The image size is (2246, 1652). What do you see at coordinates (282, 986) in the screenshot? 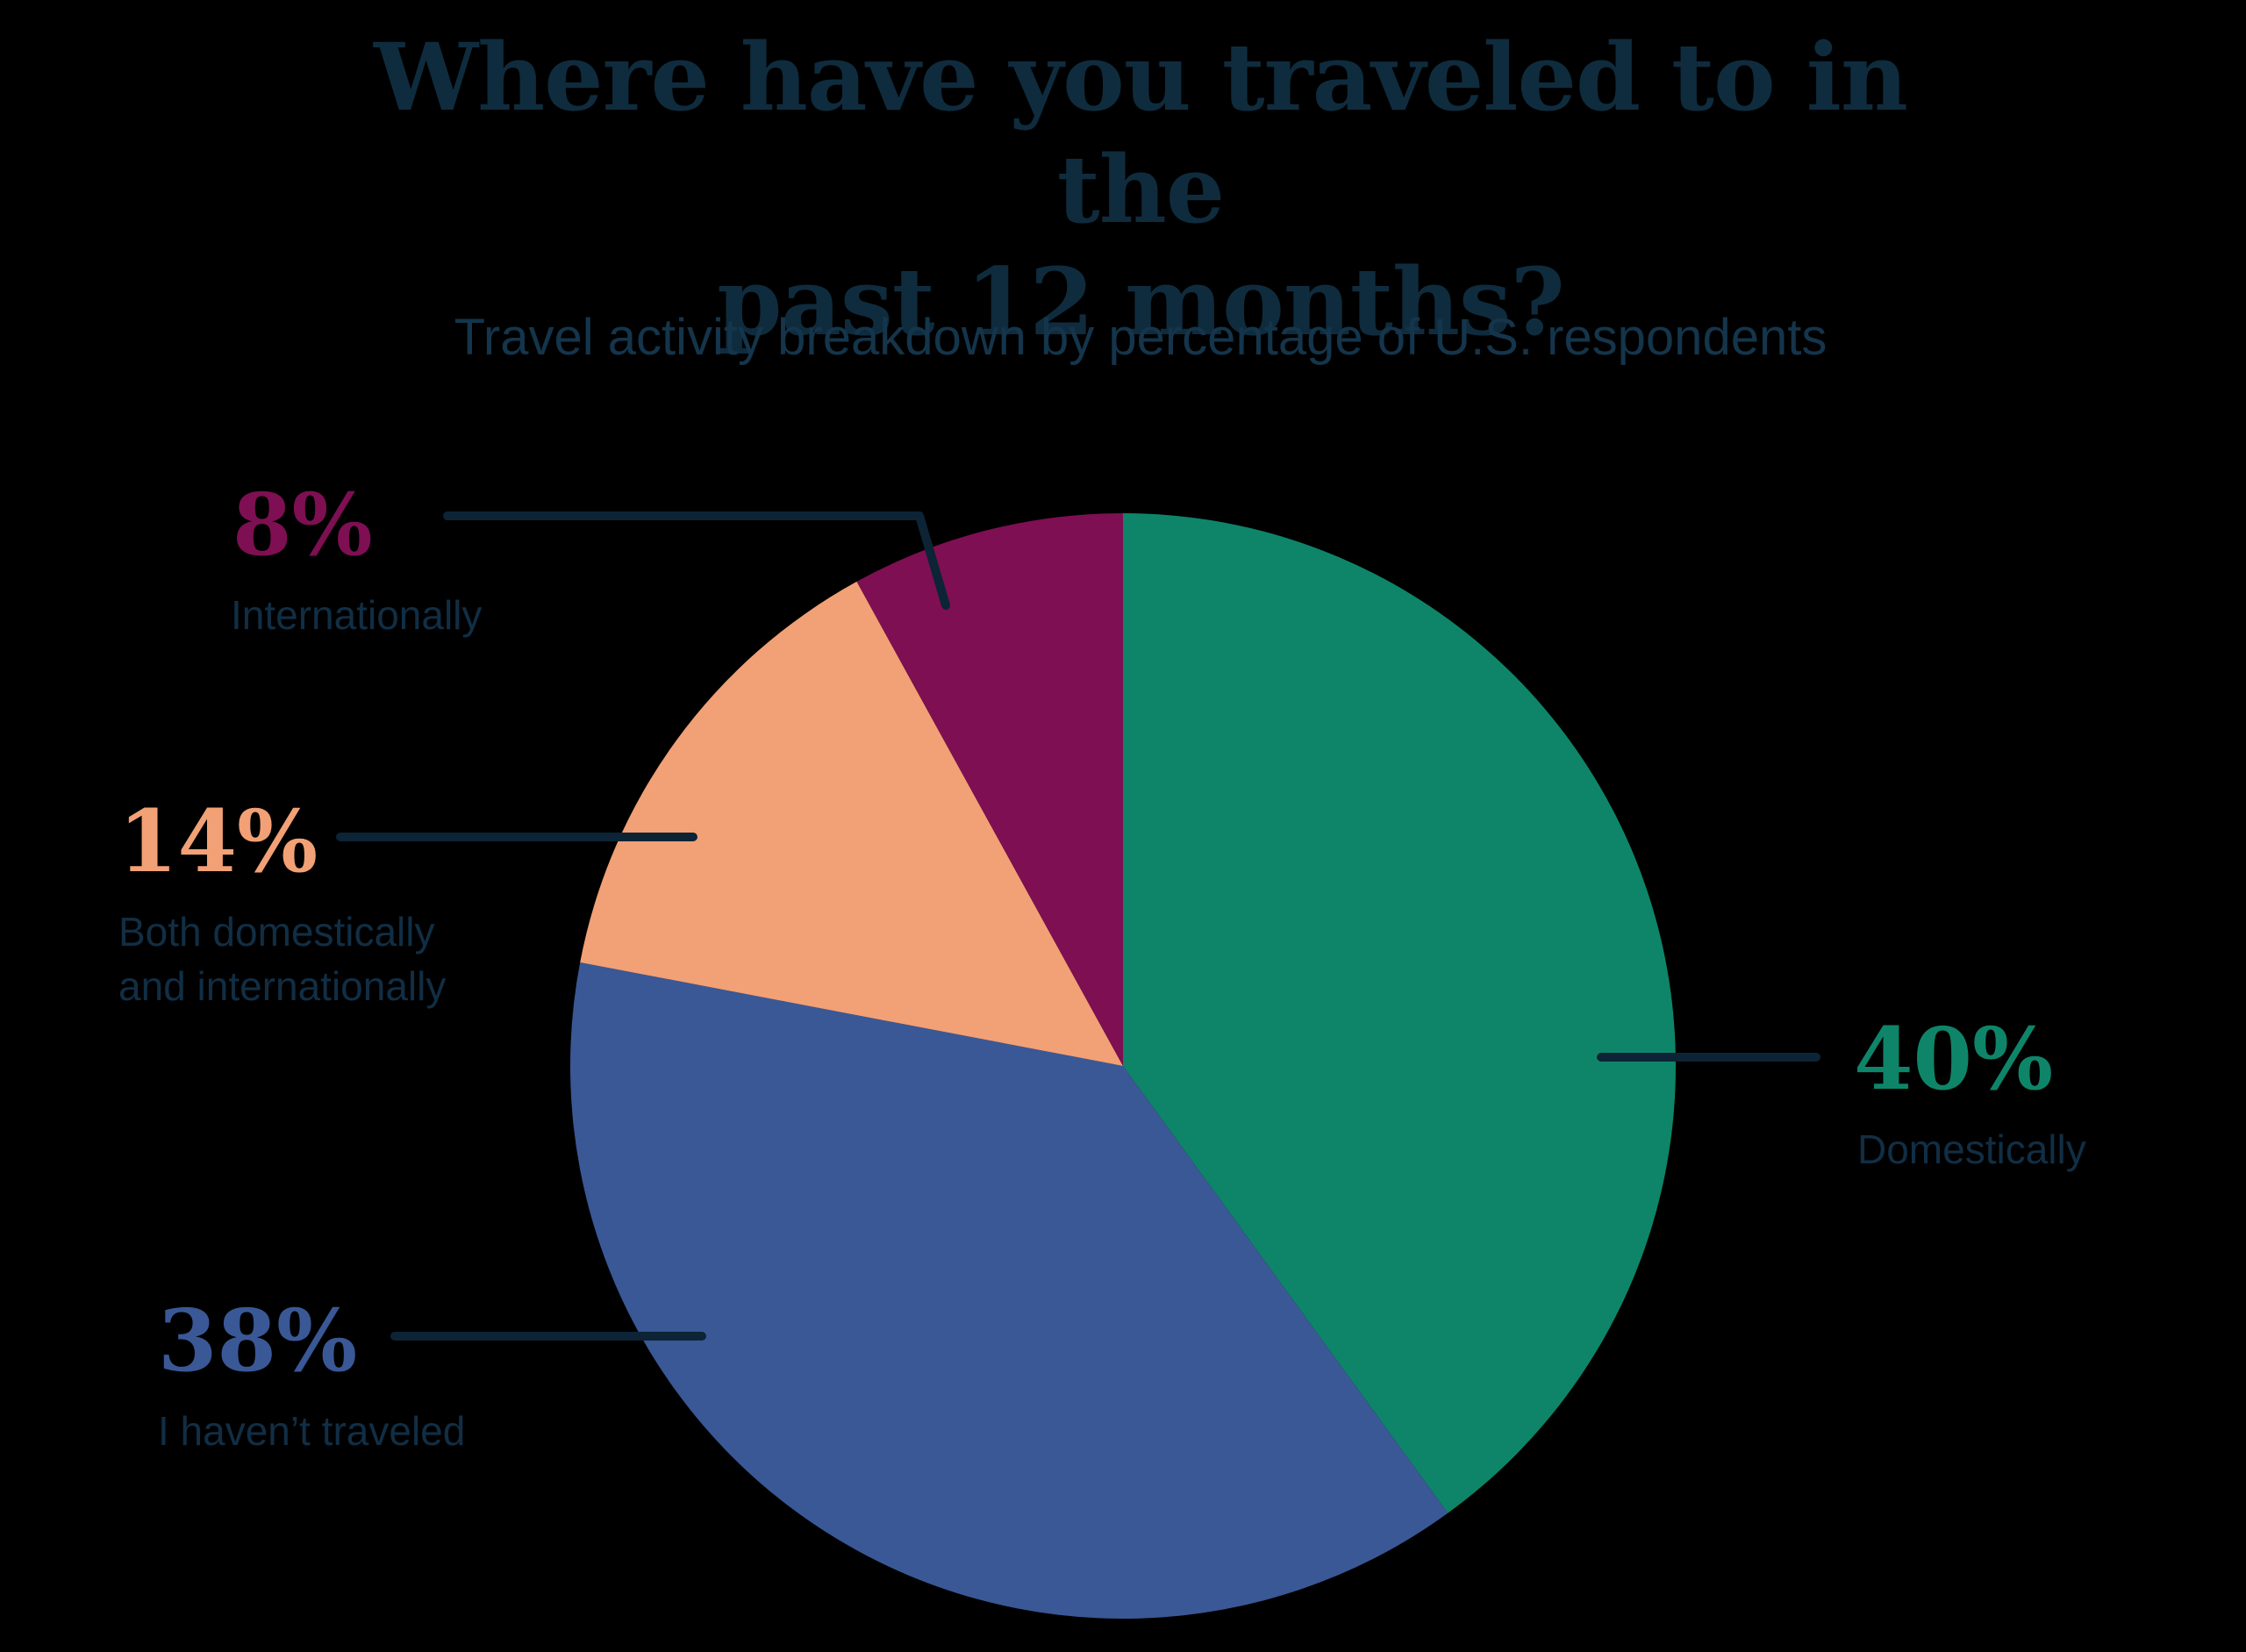
I see `callout-label-both-line2: and internationally` at bounding box center [282, 986].